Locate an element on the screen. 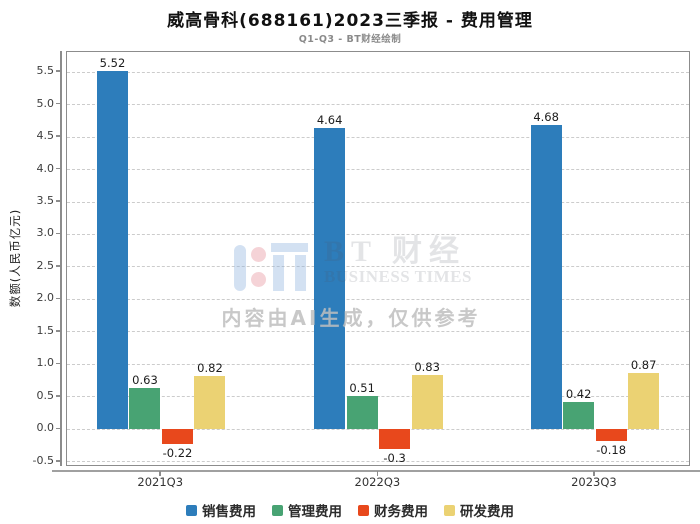 The height and width of the screenshot is (524, 700). legend-marker-rd-expense-icon is located at coordinates (449, 510).